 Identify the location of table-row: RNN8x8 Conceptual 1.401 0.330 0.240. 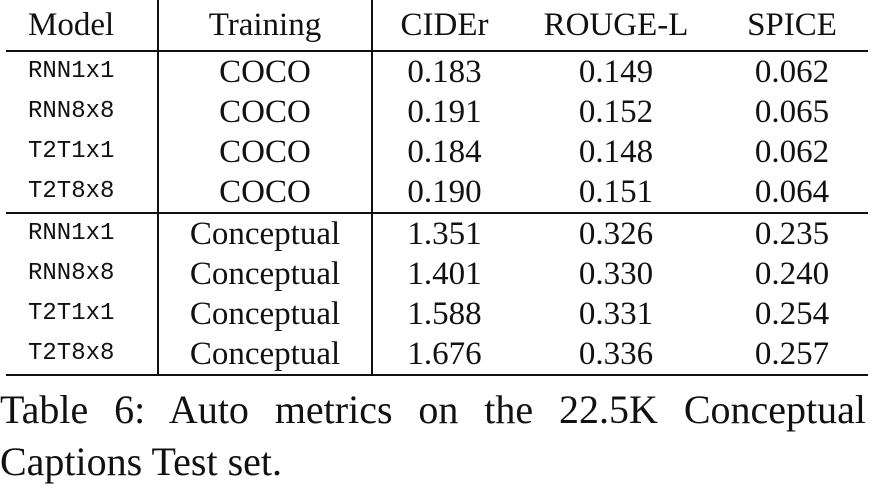
(437, 274).